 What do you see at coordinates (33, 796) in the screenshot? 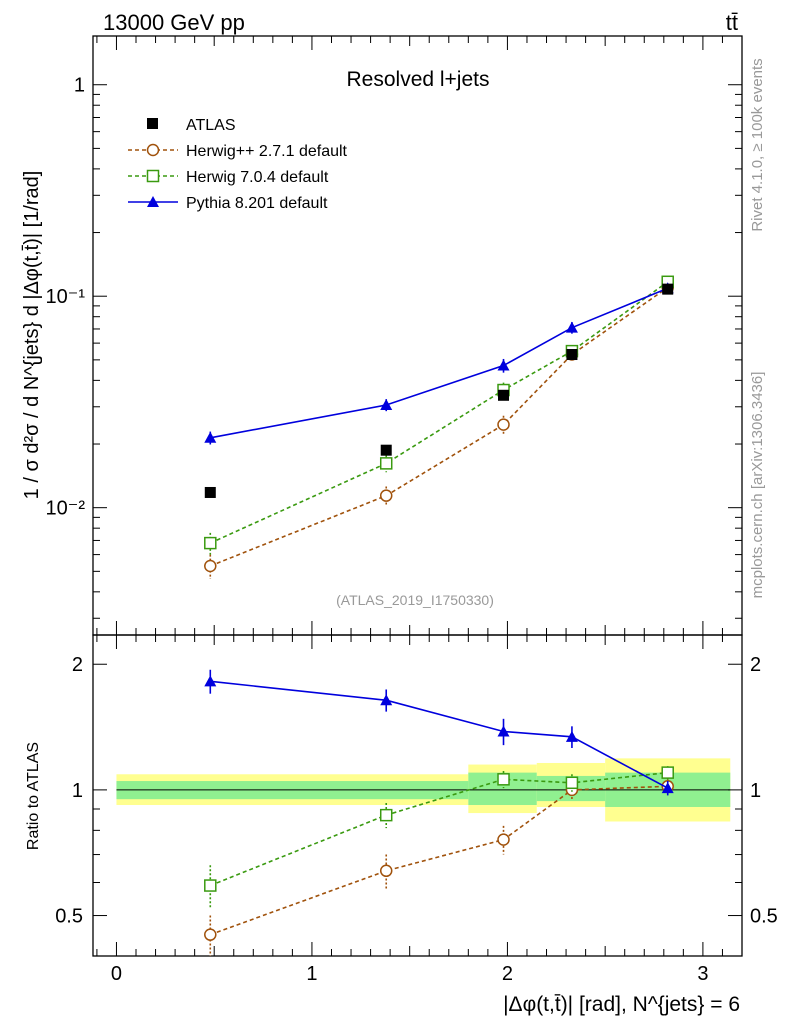
I see `ratio-y-axis-title: Ratio to ATLAS` at bounding box center [33, 796].